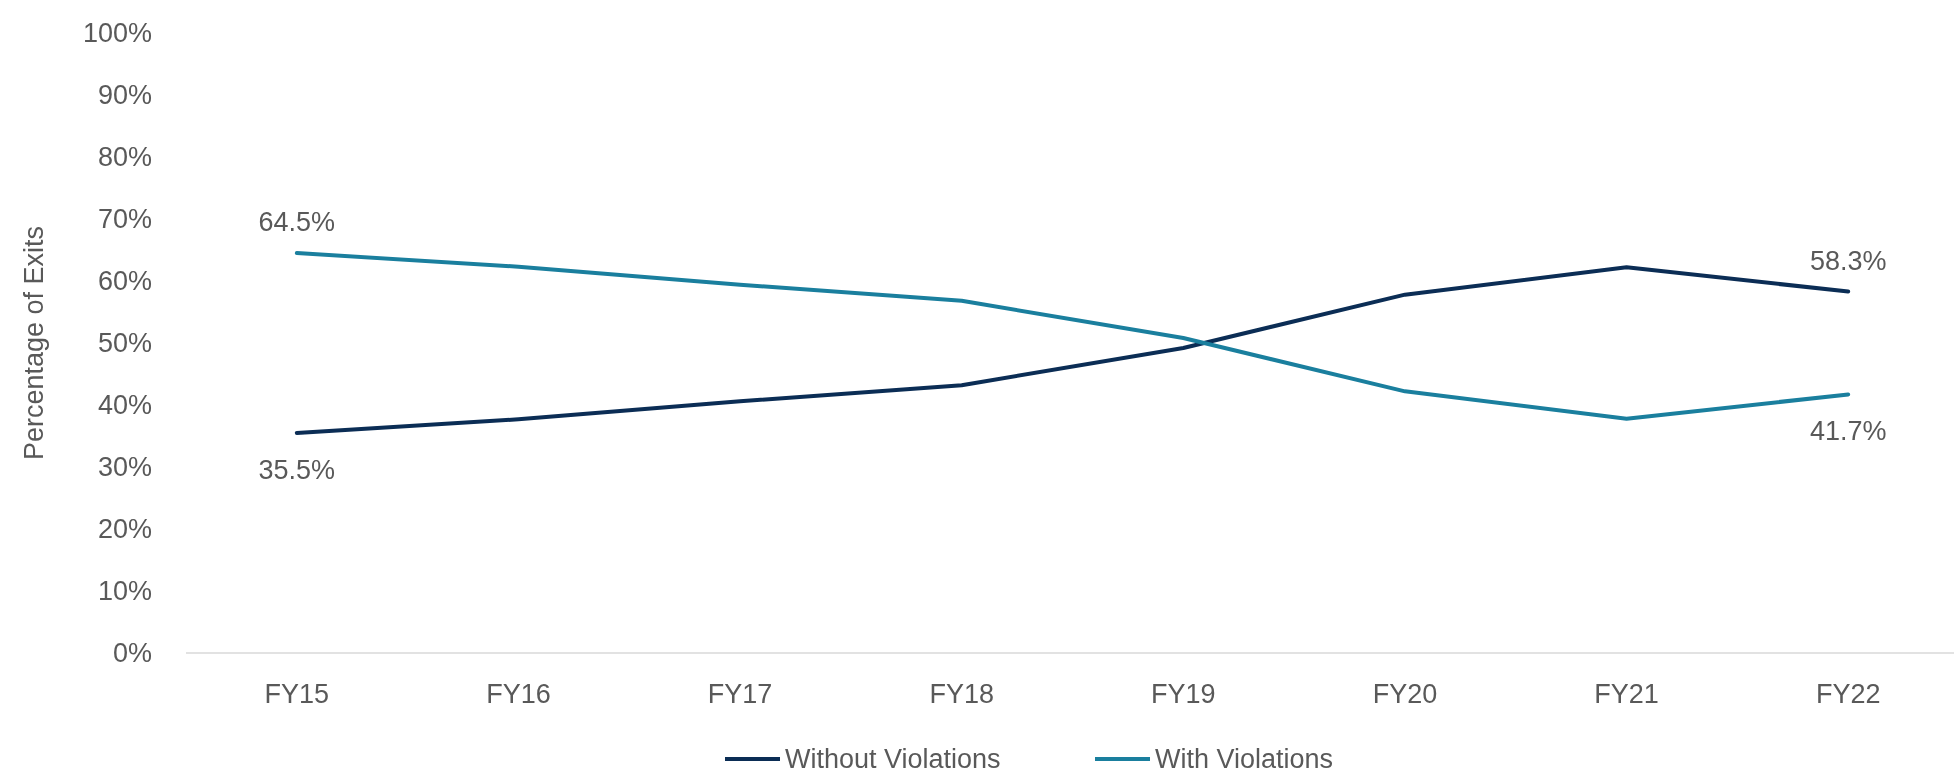  I want to click on y-axis-title: Percentage of Exits, so click(34, 343).